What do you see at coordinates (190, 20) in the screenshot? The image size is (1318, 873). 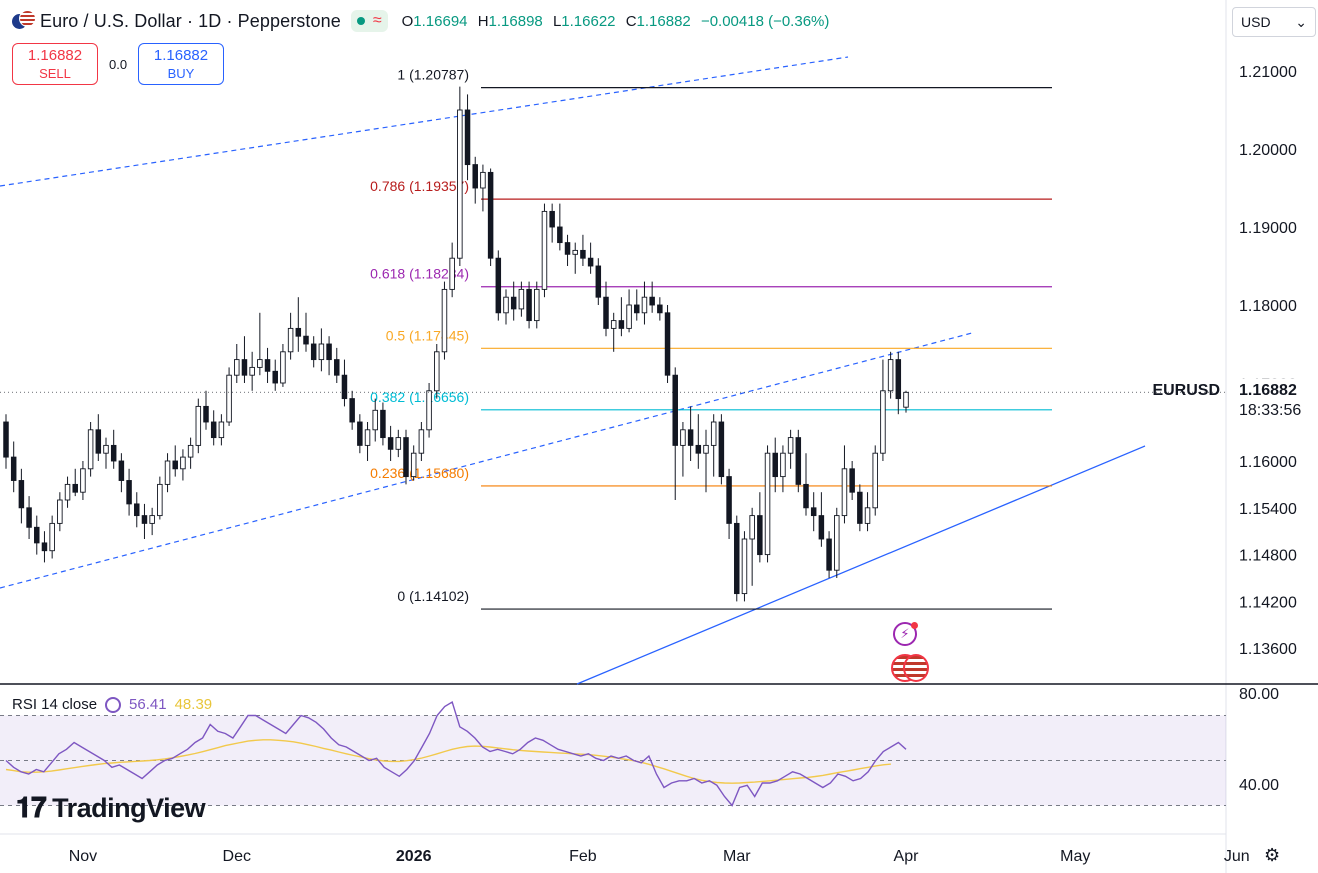 I see `symbol-title: Euro / U.S. Dollar · 1D · Pepperstone` at bounding box center [190, 20].